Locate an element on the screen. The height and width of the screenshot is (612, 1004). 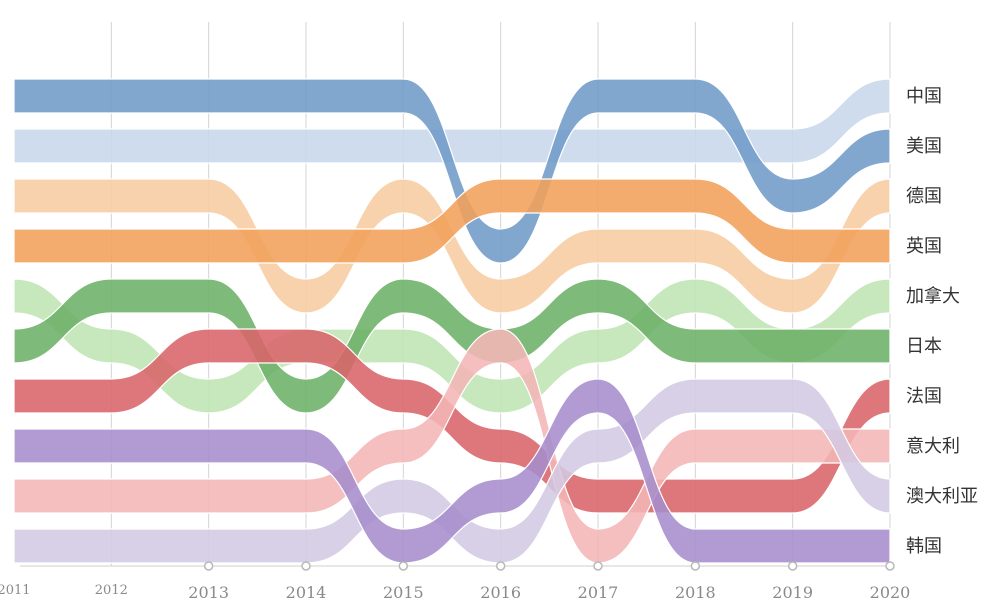
timeline-dot-2013 is located at coordinates (208, 566).